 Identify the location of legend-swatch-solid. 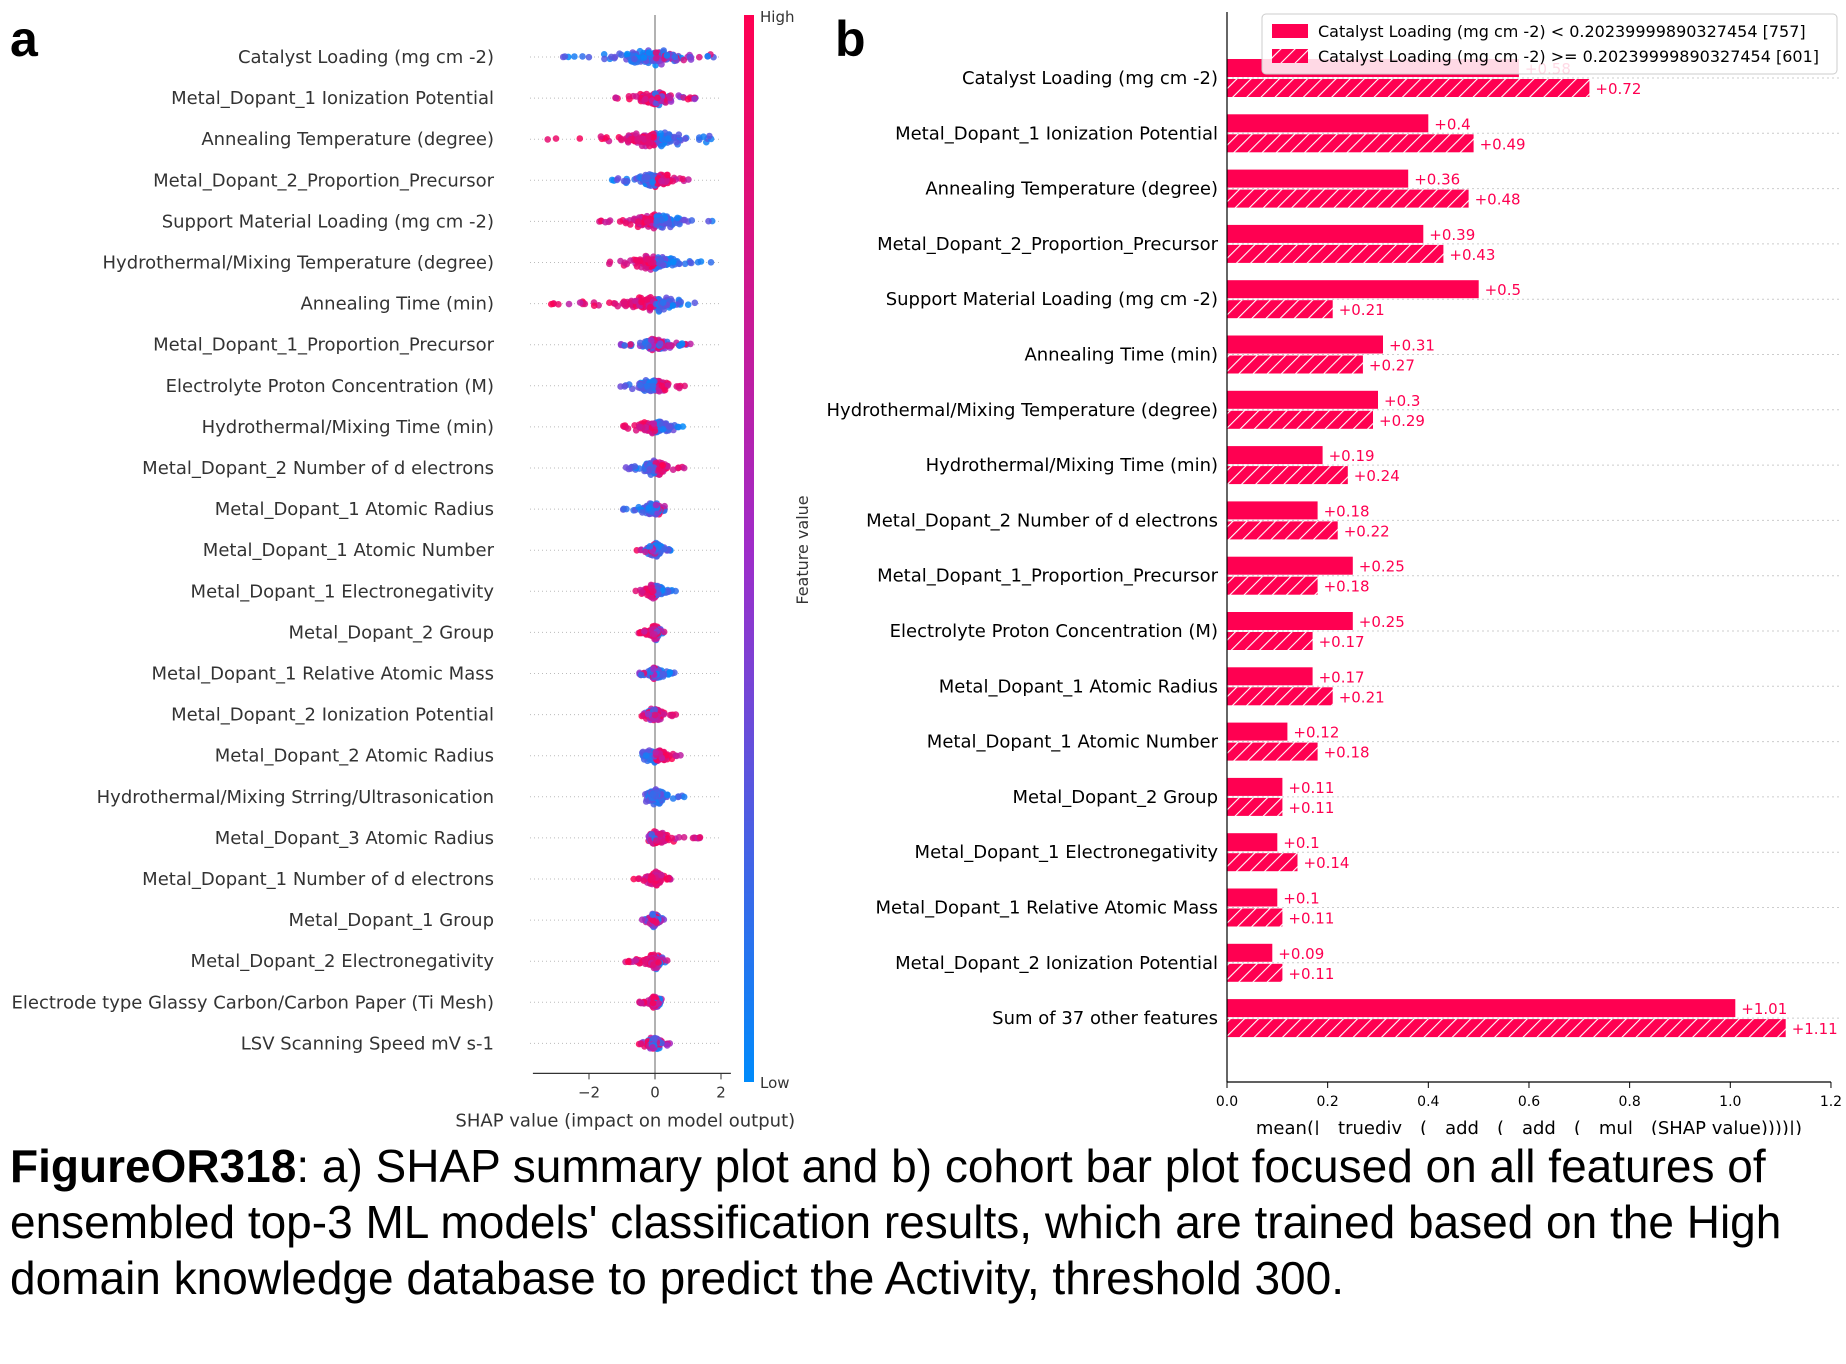
(1290, 31).